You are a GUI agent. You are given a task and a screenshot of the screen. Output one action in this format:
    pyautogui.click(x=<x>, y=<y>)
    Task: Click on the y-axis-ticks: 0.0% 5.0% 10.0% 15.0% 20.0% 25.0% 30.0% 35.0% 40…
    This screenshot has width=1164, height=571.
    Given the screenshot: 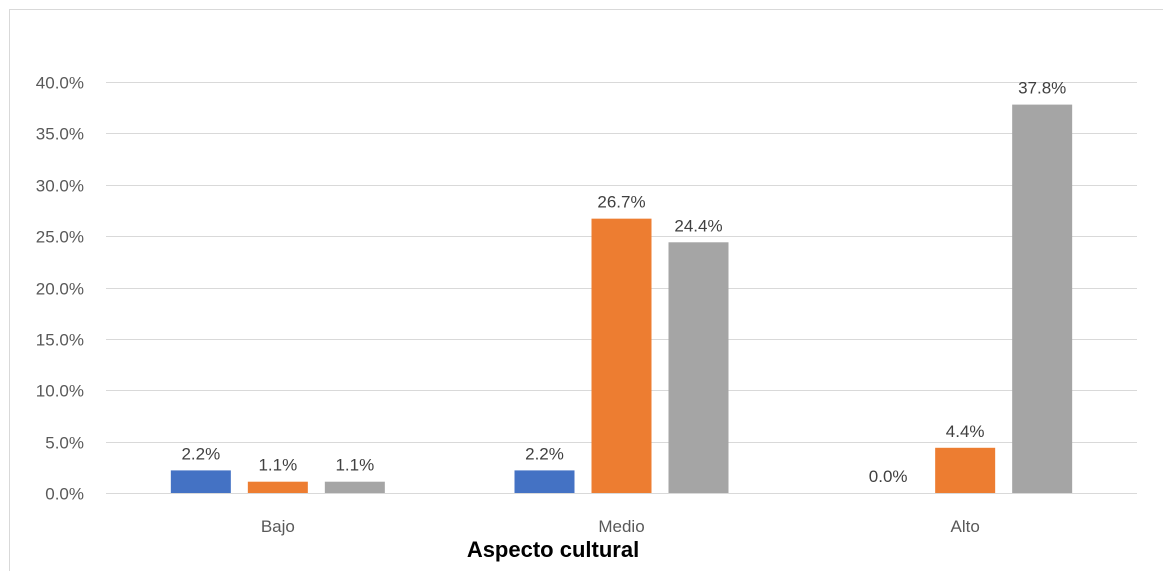 What is the action you would take?
    pyautogui.click(x=60, y=289)
    